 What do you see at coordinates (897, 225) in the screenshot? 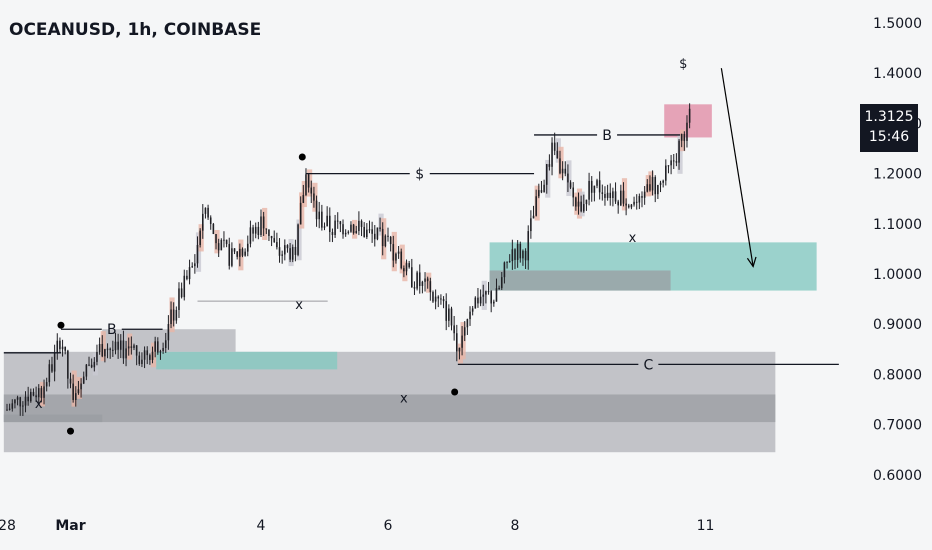
I see `y-tick-label: 1.1000` at bounding box center [897, 225].